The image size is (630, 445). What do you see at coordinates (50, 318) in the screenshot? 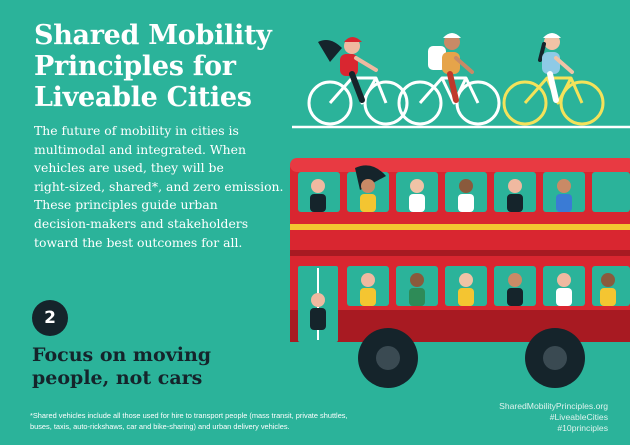
I see `principle-number-badge: 2` at bounding box center [50, 318].